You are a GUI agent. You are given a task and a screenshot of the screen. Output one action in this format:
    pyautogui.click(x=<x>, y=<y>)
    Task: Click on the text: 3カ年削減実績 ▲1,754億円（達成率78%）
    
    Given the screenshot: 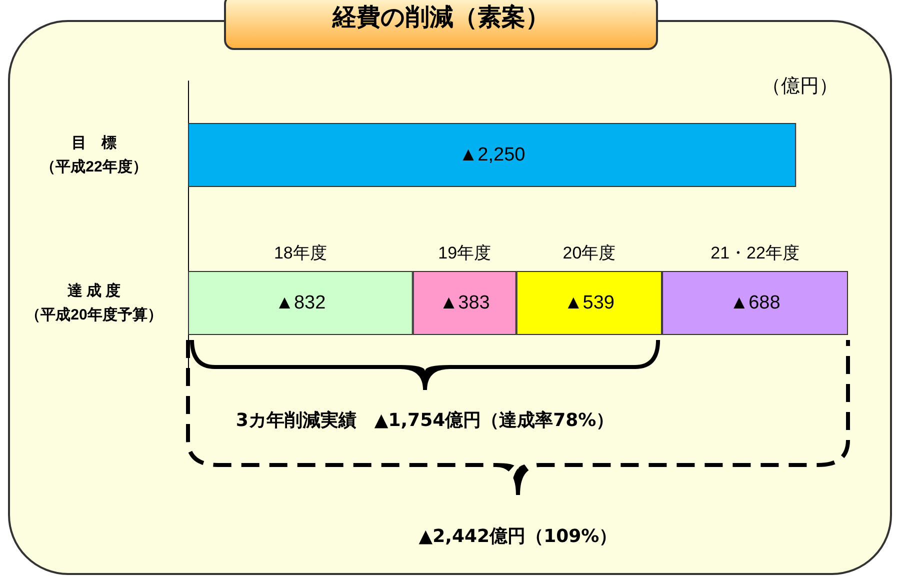 What is the action you would take?
    pyautogui.click(x=425, y=420)
    